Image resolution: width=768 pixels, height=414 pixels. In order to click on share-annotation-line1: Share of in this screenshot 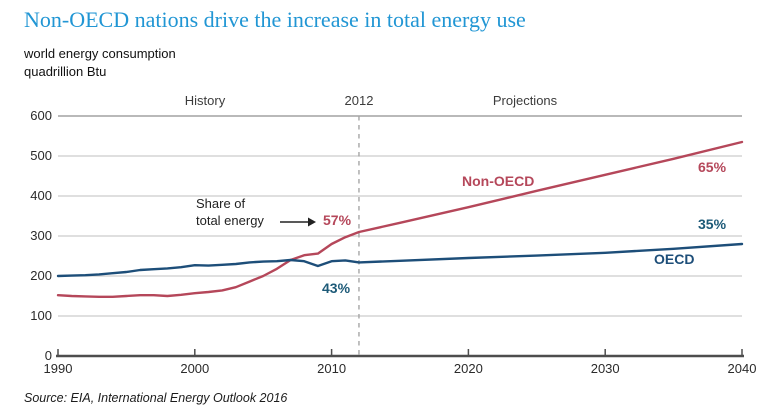, I will do `click(221, 203)`.